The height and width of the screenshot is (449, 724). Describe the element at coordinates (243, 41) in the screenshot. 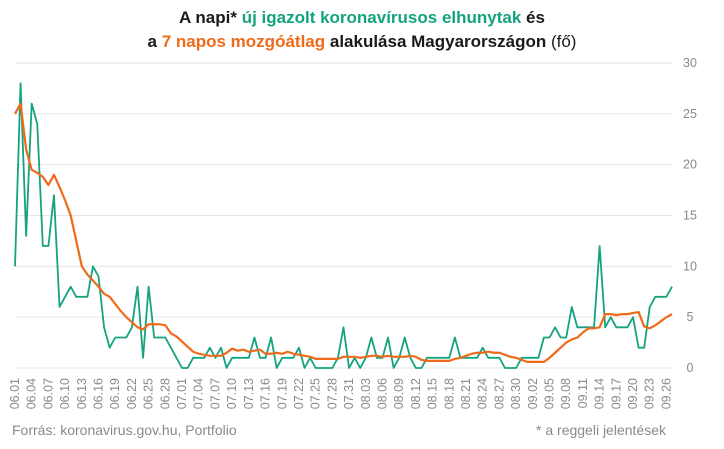

I see `title-moving-average-label: 7 napos mozgóátlag` at that location.